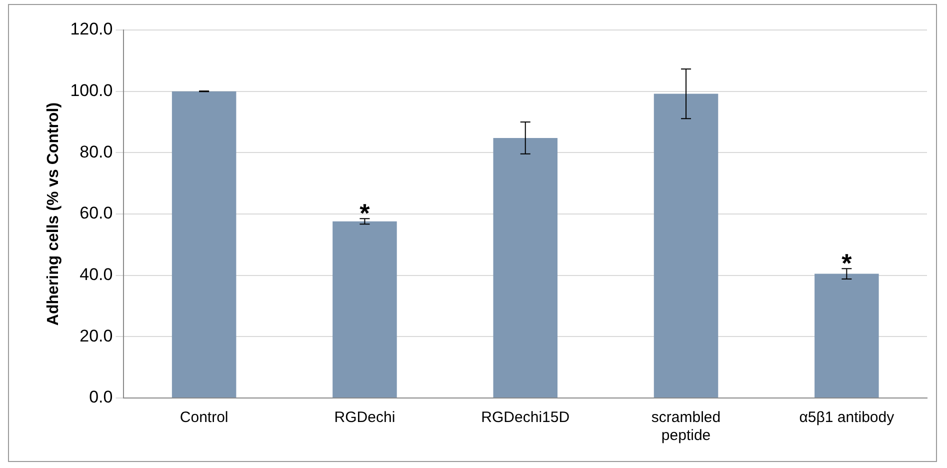 The image size is (947, 468). I want to click on x-tick-label: α5β1 antibody, so click(847, 417).